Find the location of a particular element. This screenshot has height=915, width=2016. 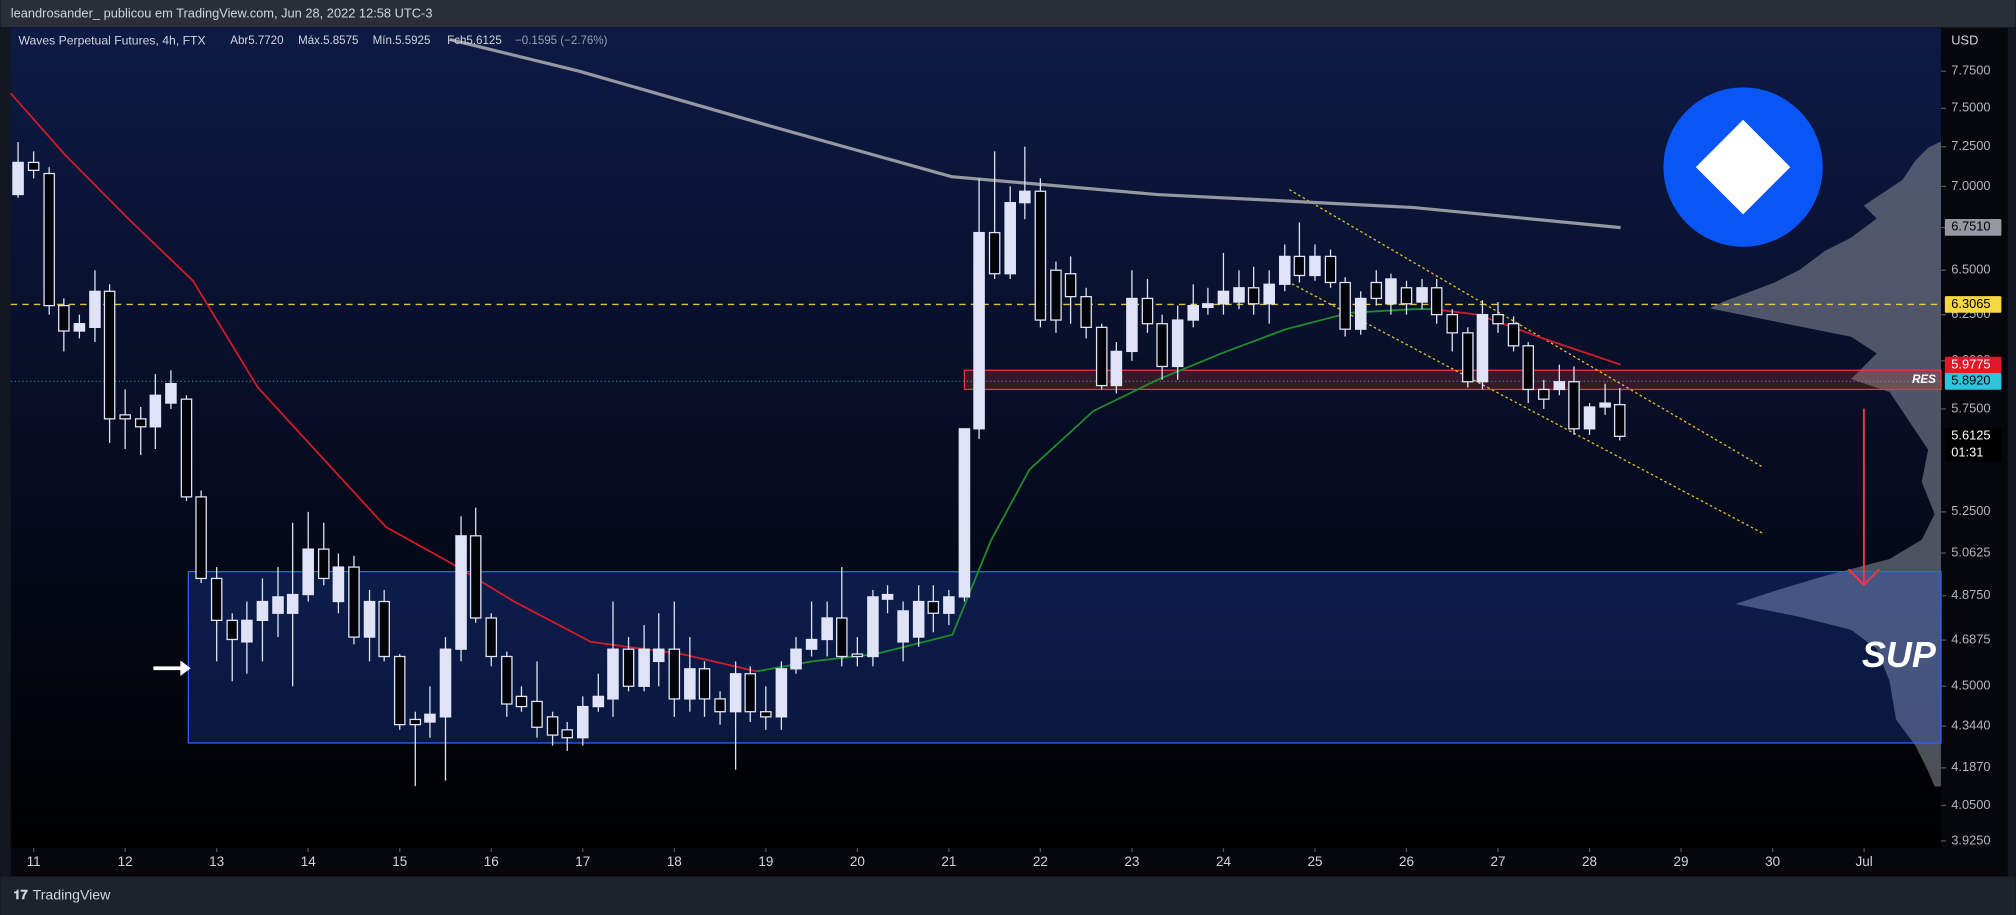

x-tick-label: 27 is located at coordinates (1498, 861).